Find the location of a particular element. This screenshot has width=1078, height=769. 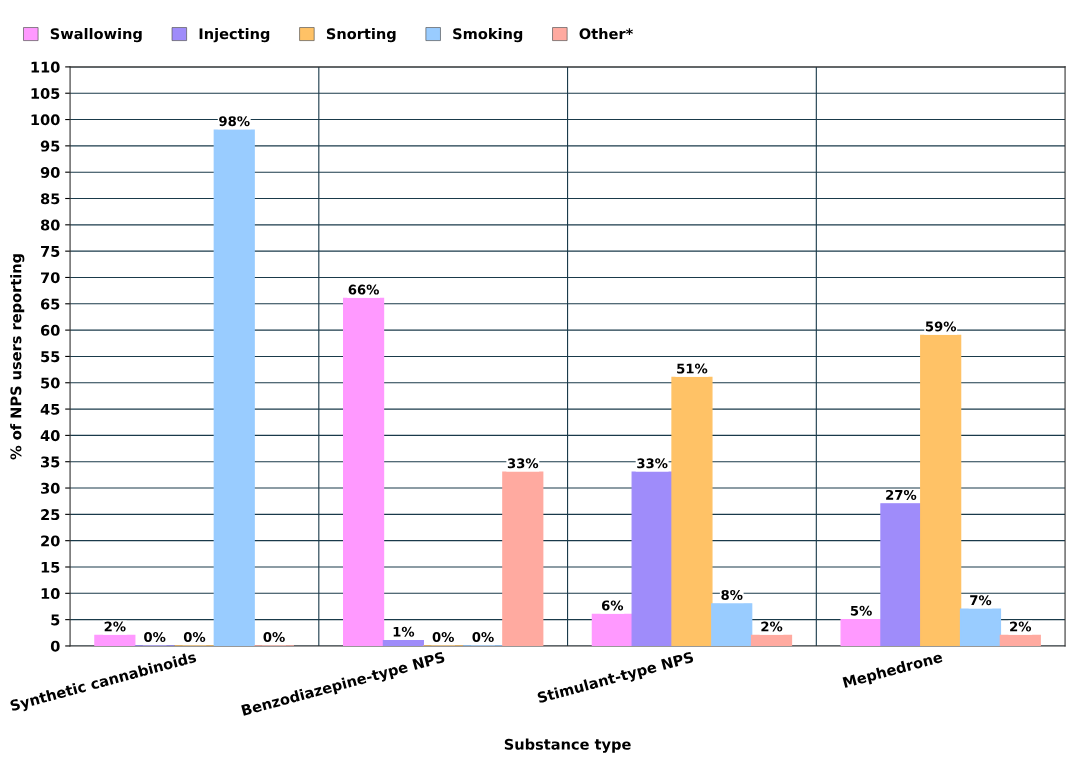

y-tick-label: 60 is located at coordinates (50, 330).